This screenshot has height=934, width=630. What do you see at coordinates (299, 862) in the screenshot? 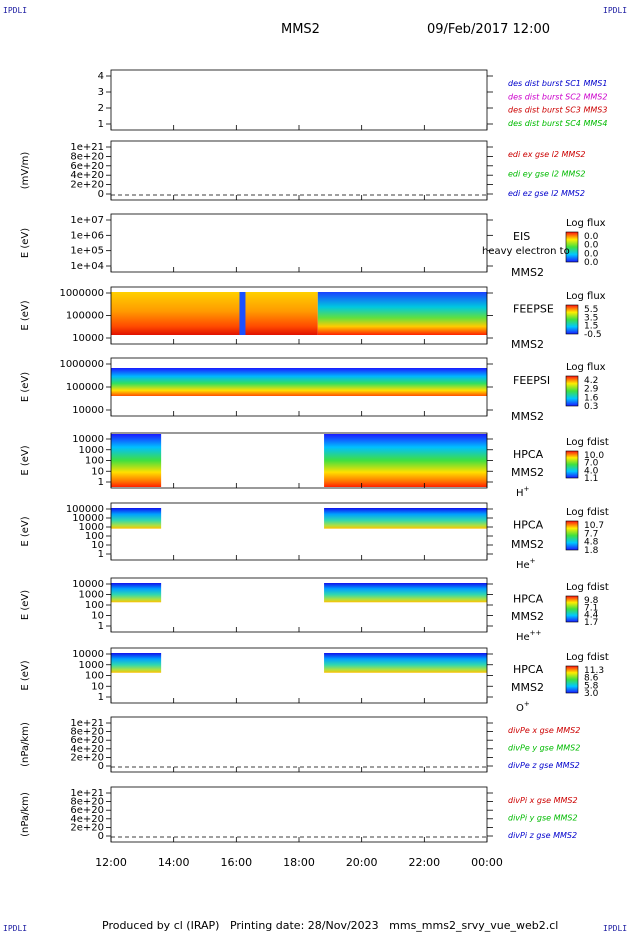
I see `time-tick-label: 18:00` at bounding box center [299, 862].